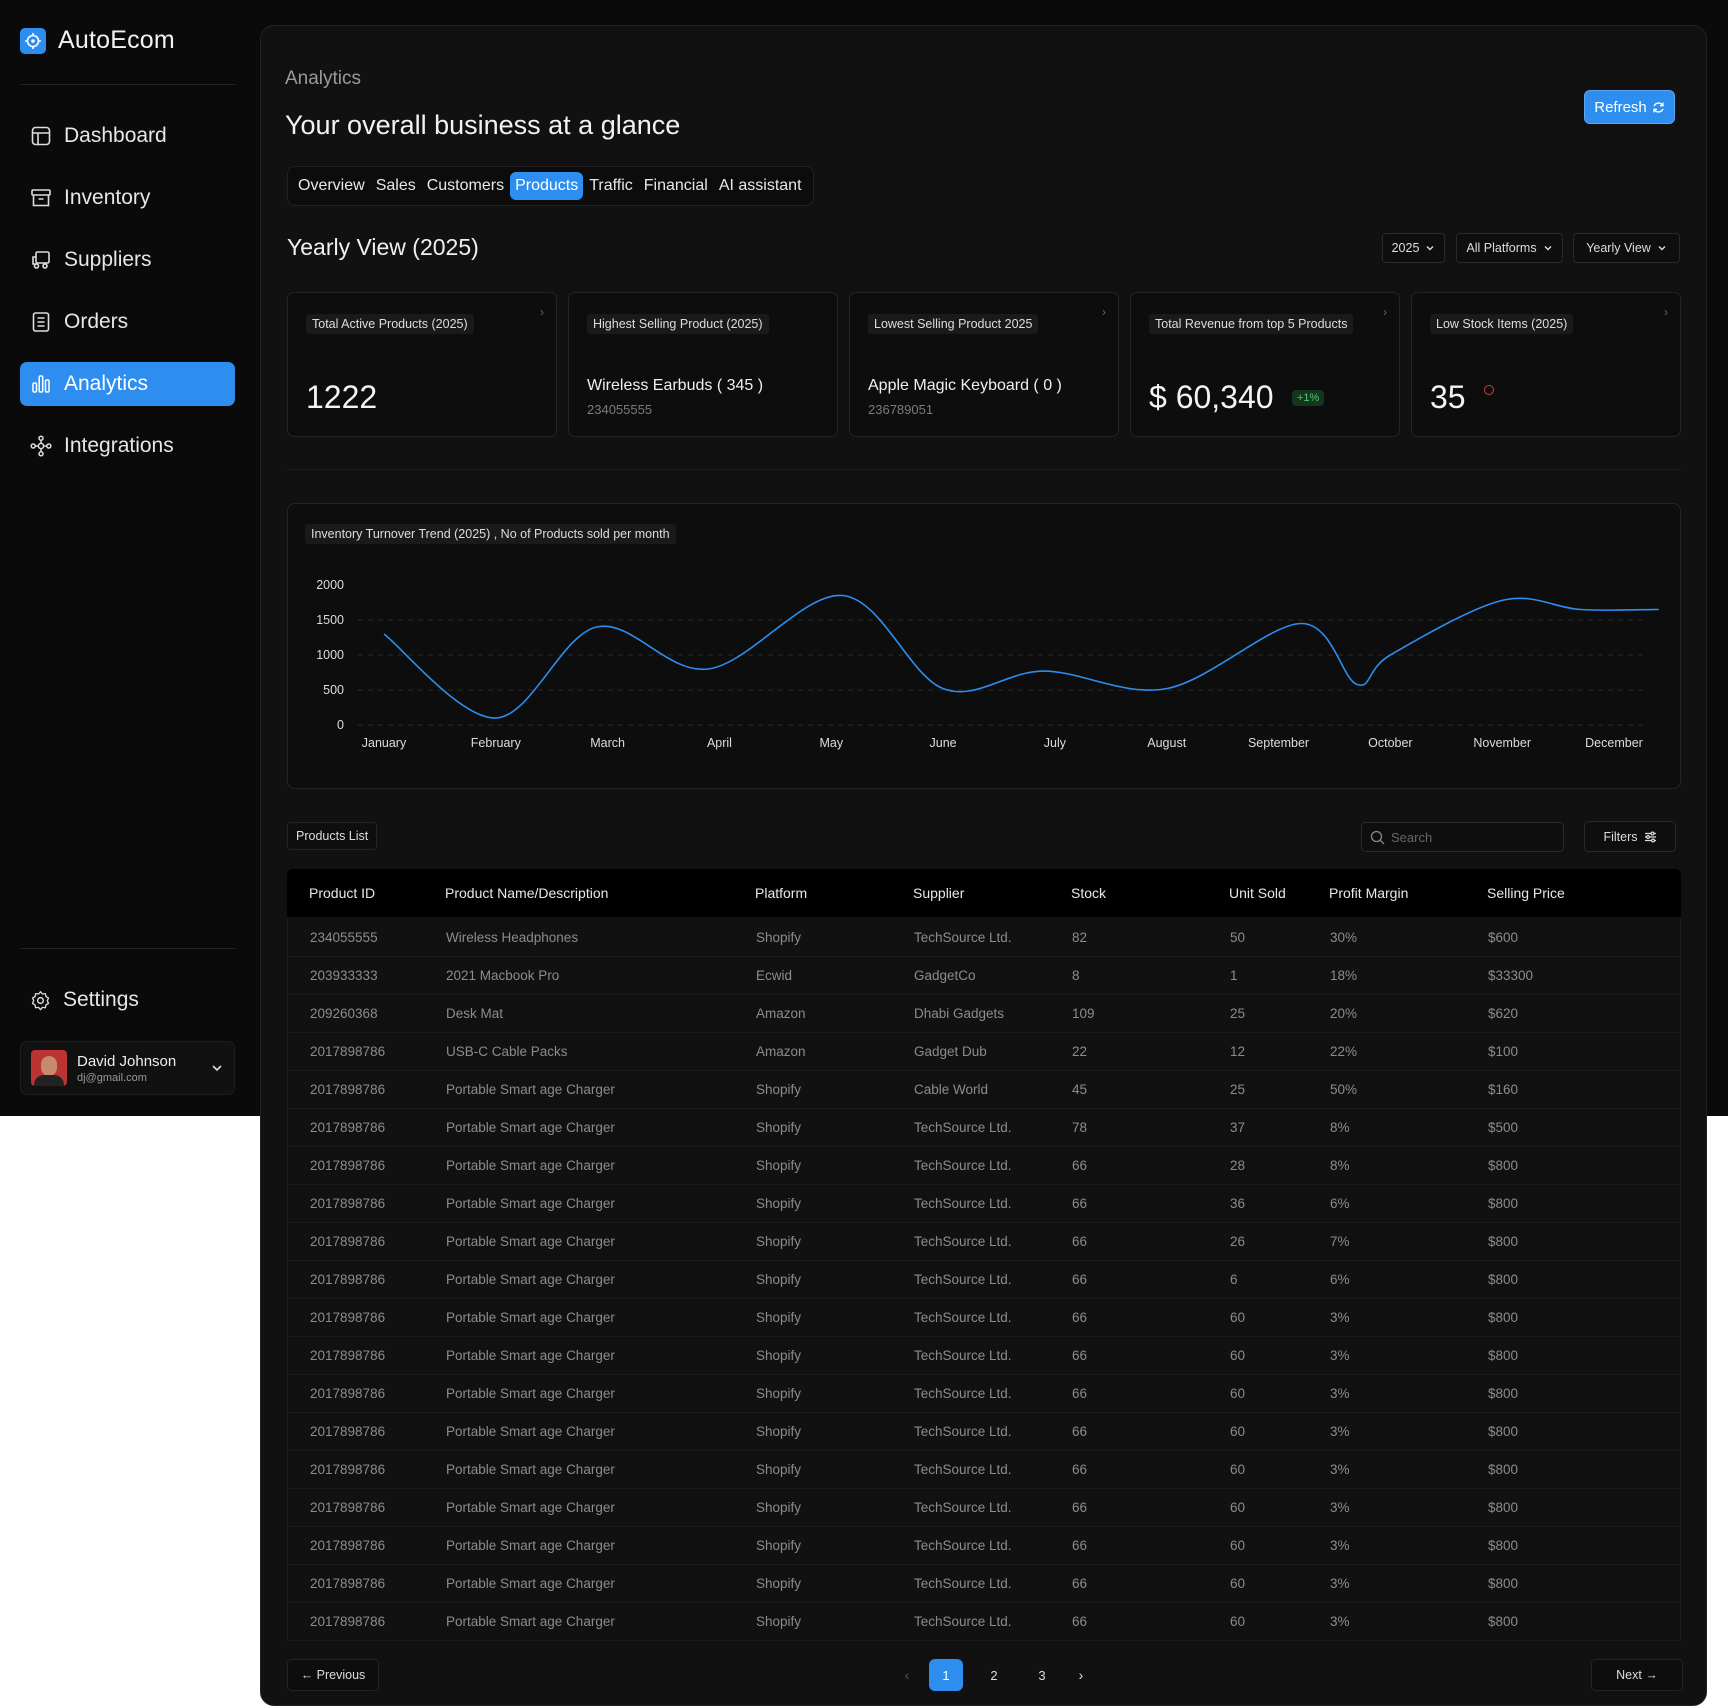  I want to click on cell-unit-sold: 60, so click(1238, 1317).